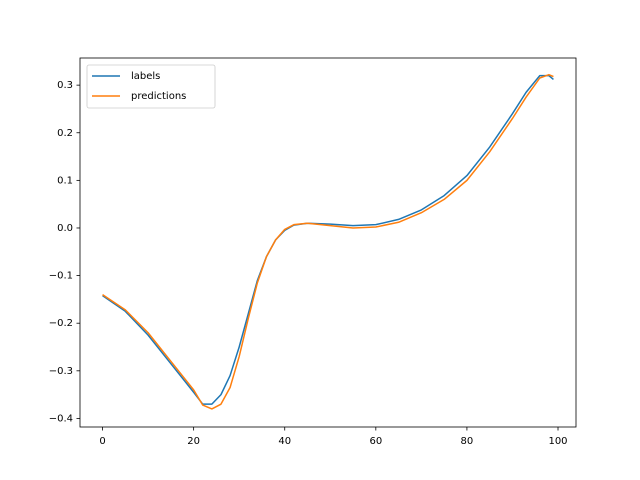 The image size is (640, 480). Describe the element at coordinates (557, 441) in the screenshot. I see `x-tick-label: 100` at that location.